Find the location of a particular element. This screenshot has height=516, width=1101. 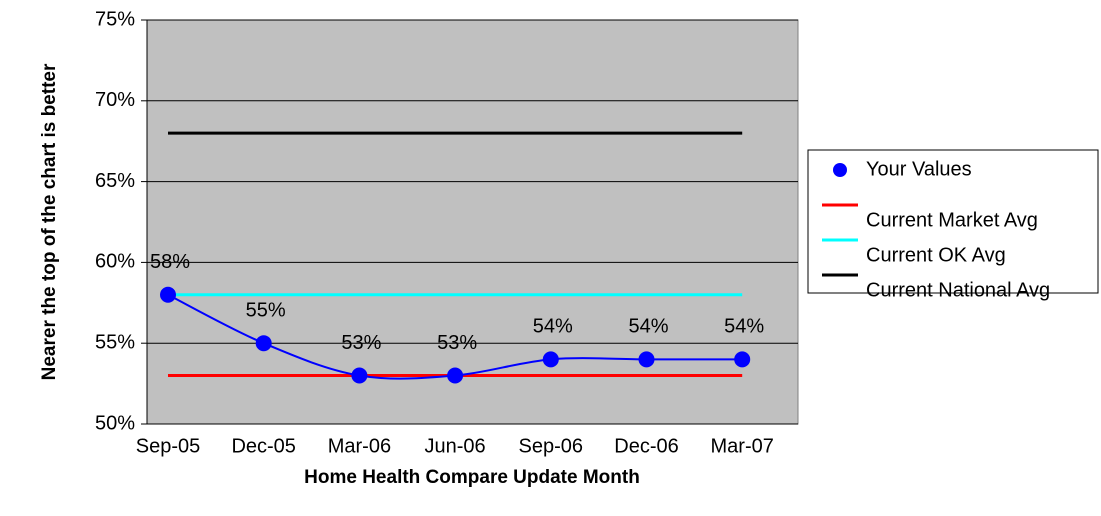

x-tick-label: Dec-05 is located at coordinates (263, 446).